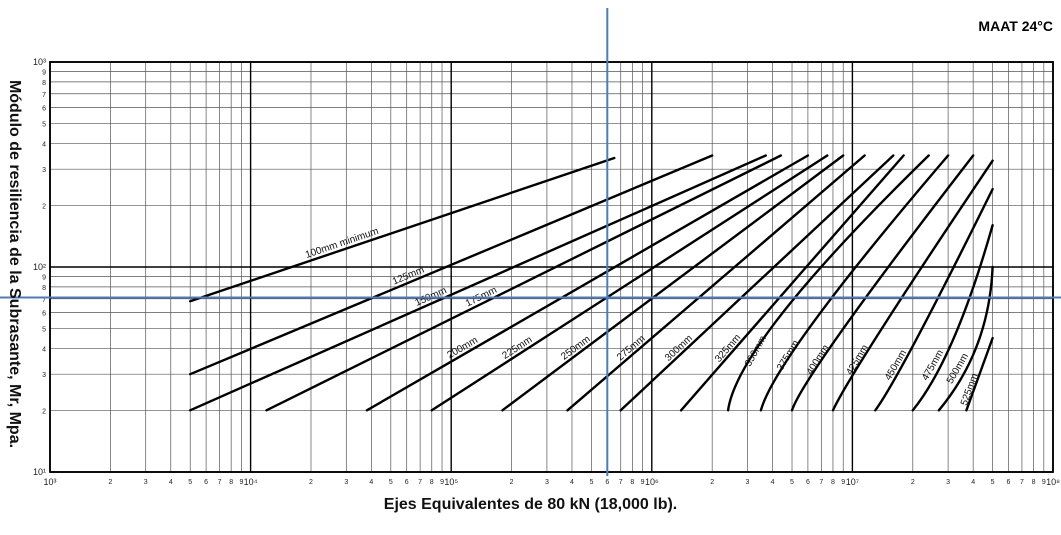  Describe the element at coordinates (39, 62) in the screenshot. I see `y-major-tick-label: 10³` at that location.